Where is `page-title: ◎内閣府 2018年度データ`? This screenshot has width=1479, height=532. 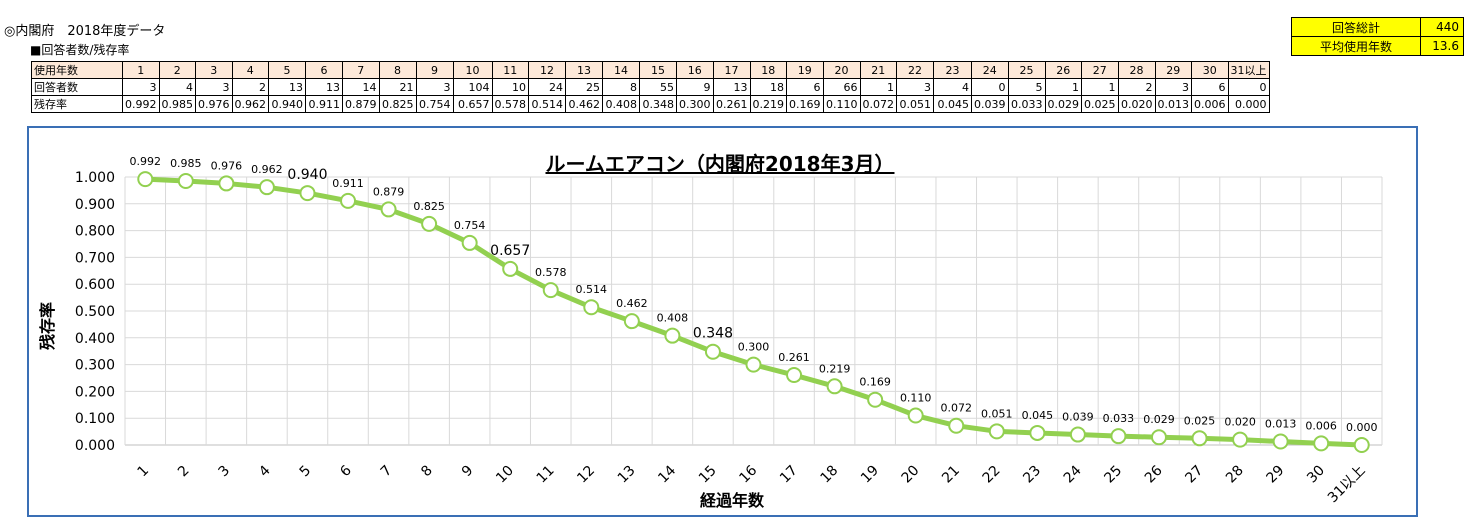 page-title: ◎内閣府 2018年度データ is located at coordinates (85, 31).